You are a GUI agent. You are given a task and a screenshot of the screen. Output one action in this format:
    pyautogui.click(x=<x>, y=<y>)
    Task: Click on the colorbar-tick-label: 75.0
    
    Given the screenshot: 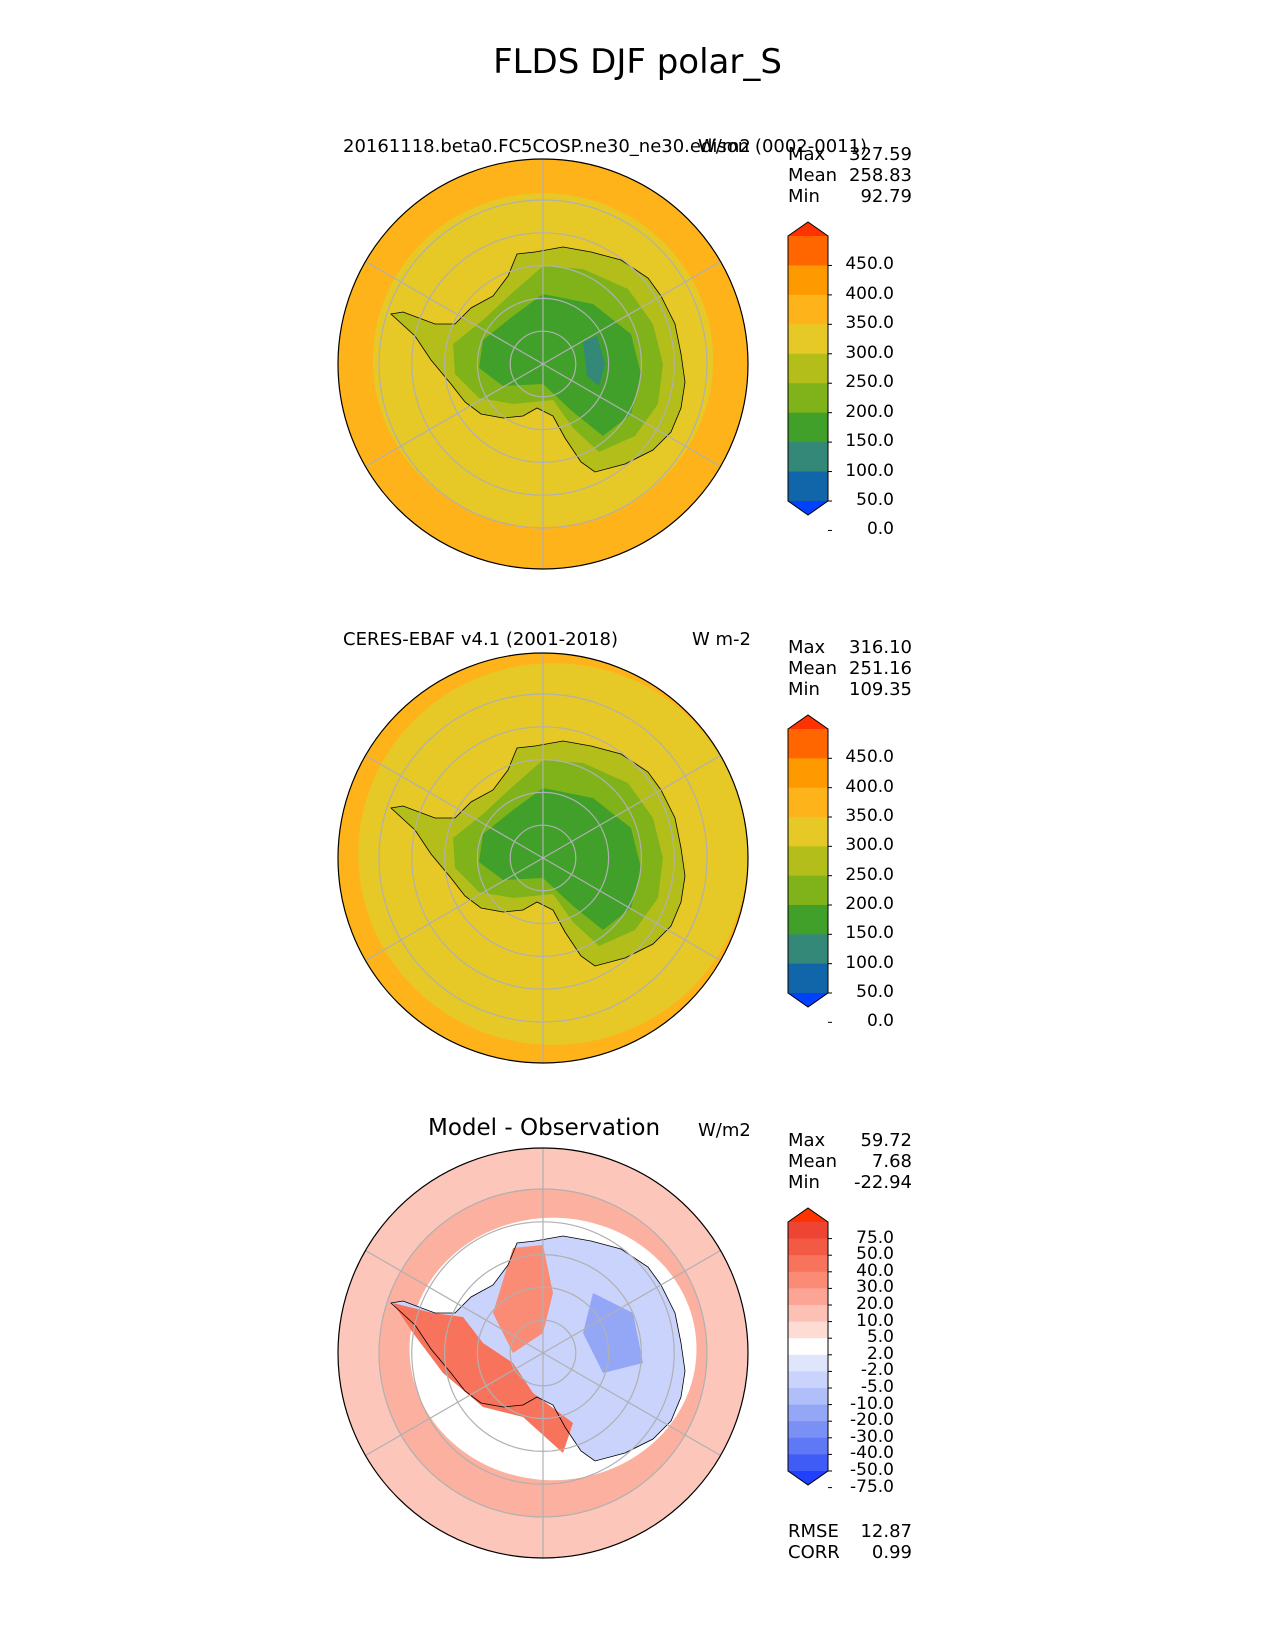 What is the action you would take?
    pyautogui.click(x=875, y=1237)
    